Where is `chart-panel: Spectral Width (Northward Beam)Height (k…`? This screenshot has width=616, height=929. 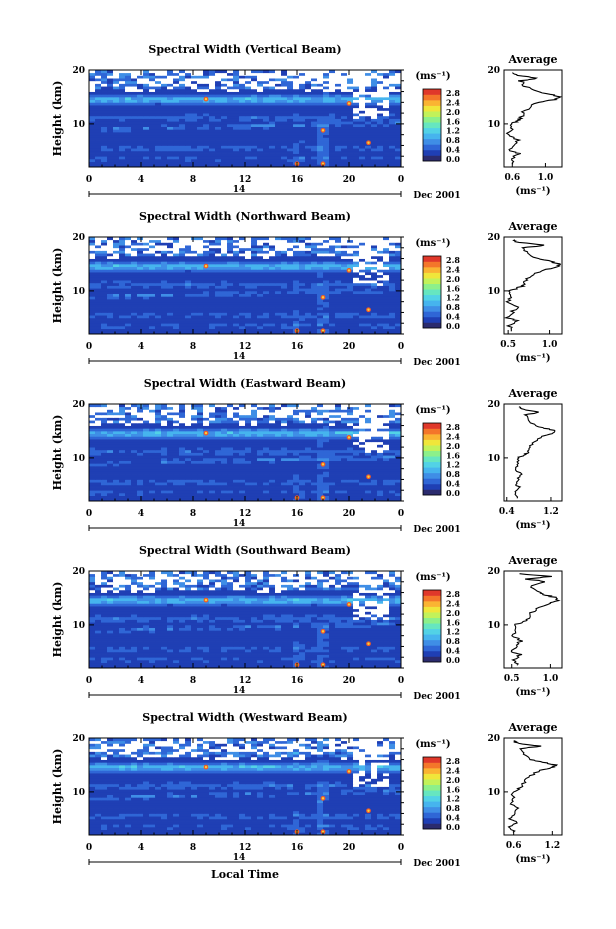 chart-panel: Spectral Width (Northward Beam)Height (k… is located at coordinates (307, 289).